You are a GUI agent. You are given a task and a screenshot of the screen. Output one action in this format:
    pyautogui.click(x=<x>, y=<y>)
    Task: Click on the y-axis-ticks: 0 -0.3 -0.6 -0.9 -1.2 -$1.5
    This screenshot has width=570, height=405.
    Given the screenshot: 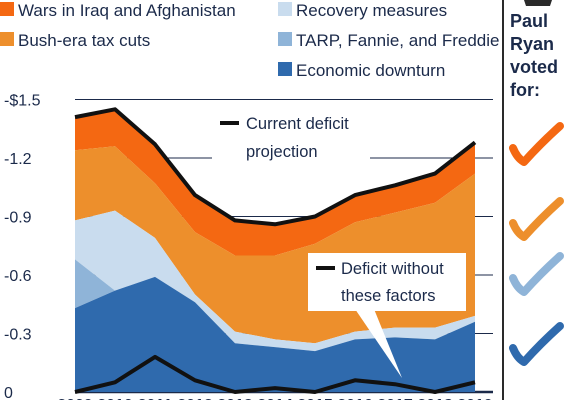 What is the action you would take?
    pyautogui.click(x=22, y=248)
    